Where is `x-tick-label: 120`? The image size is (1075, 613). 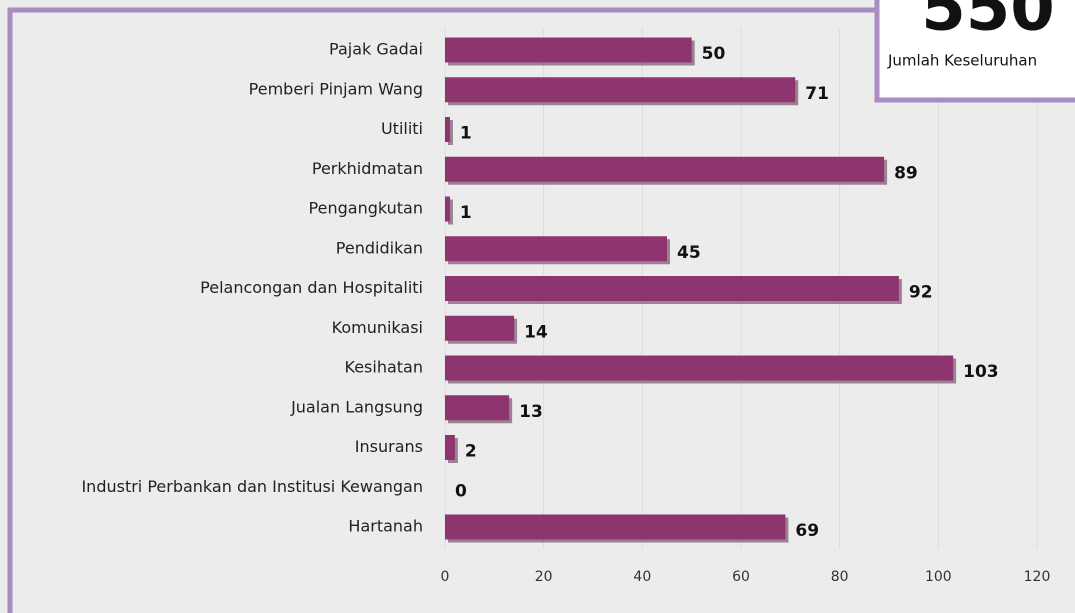 x-tick-label: 120 is located at coordinates (1037, 577).